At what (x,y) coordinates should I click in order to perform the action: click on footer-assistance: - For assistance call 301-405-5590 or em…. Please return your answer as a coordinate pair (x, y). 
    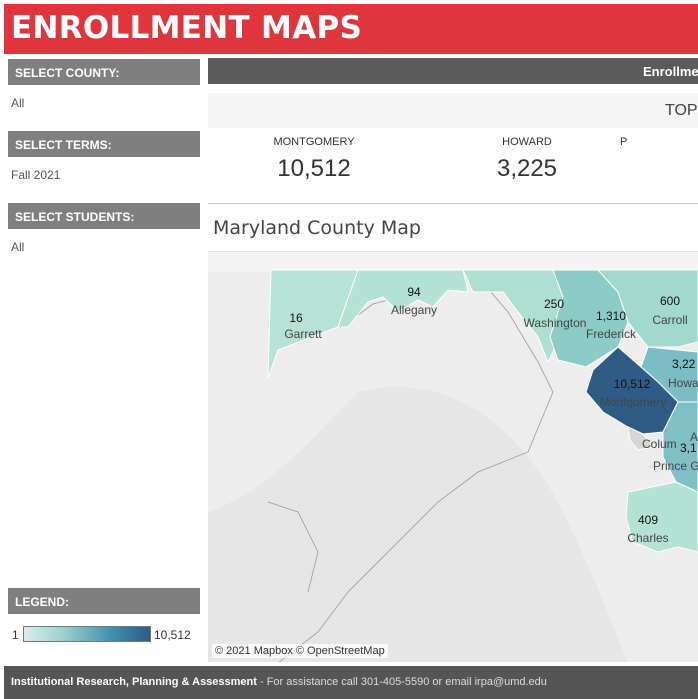
    Looking at the image, I should click on (401, 682).